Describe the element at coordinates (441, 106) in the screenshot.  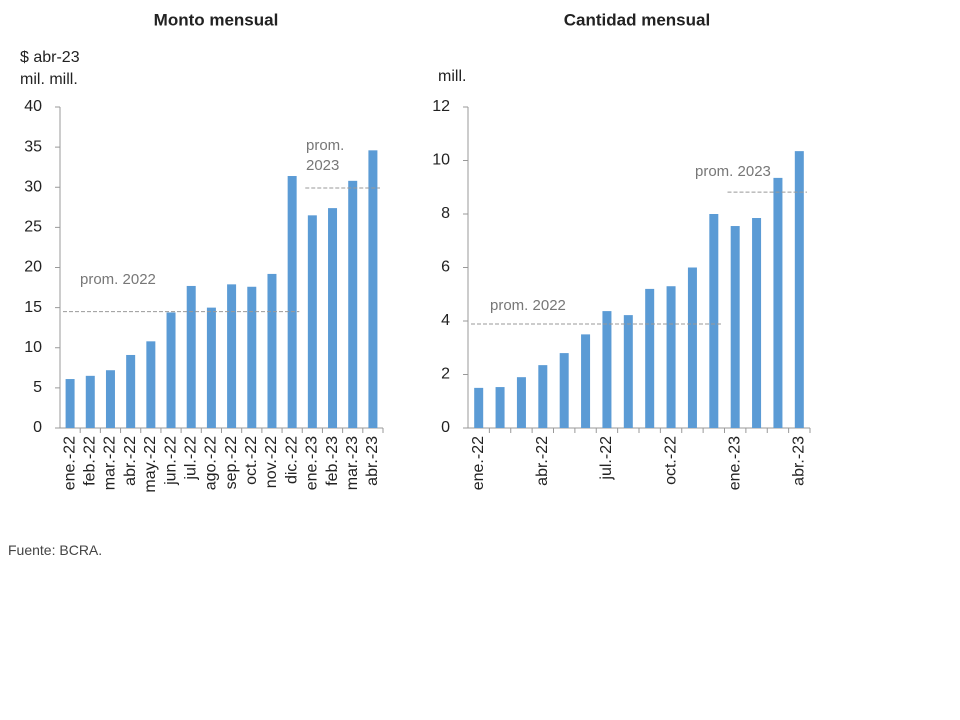
I see `y-tick-label: 12` at that location.